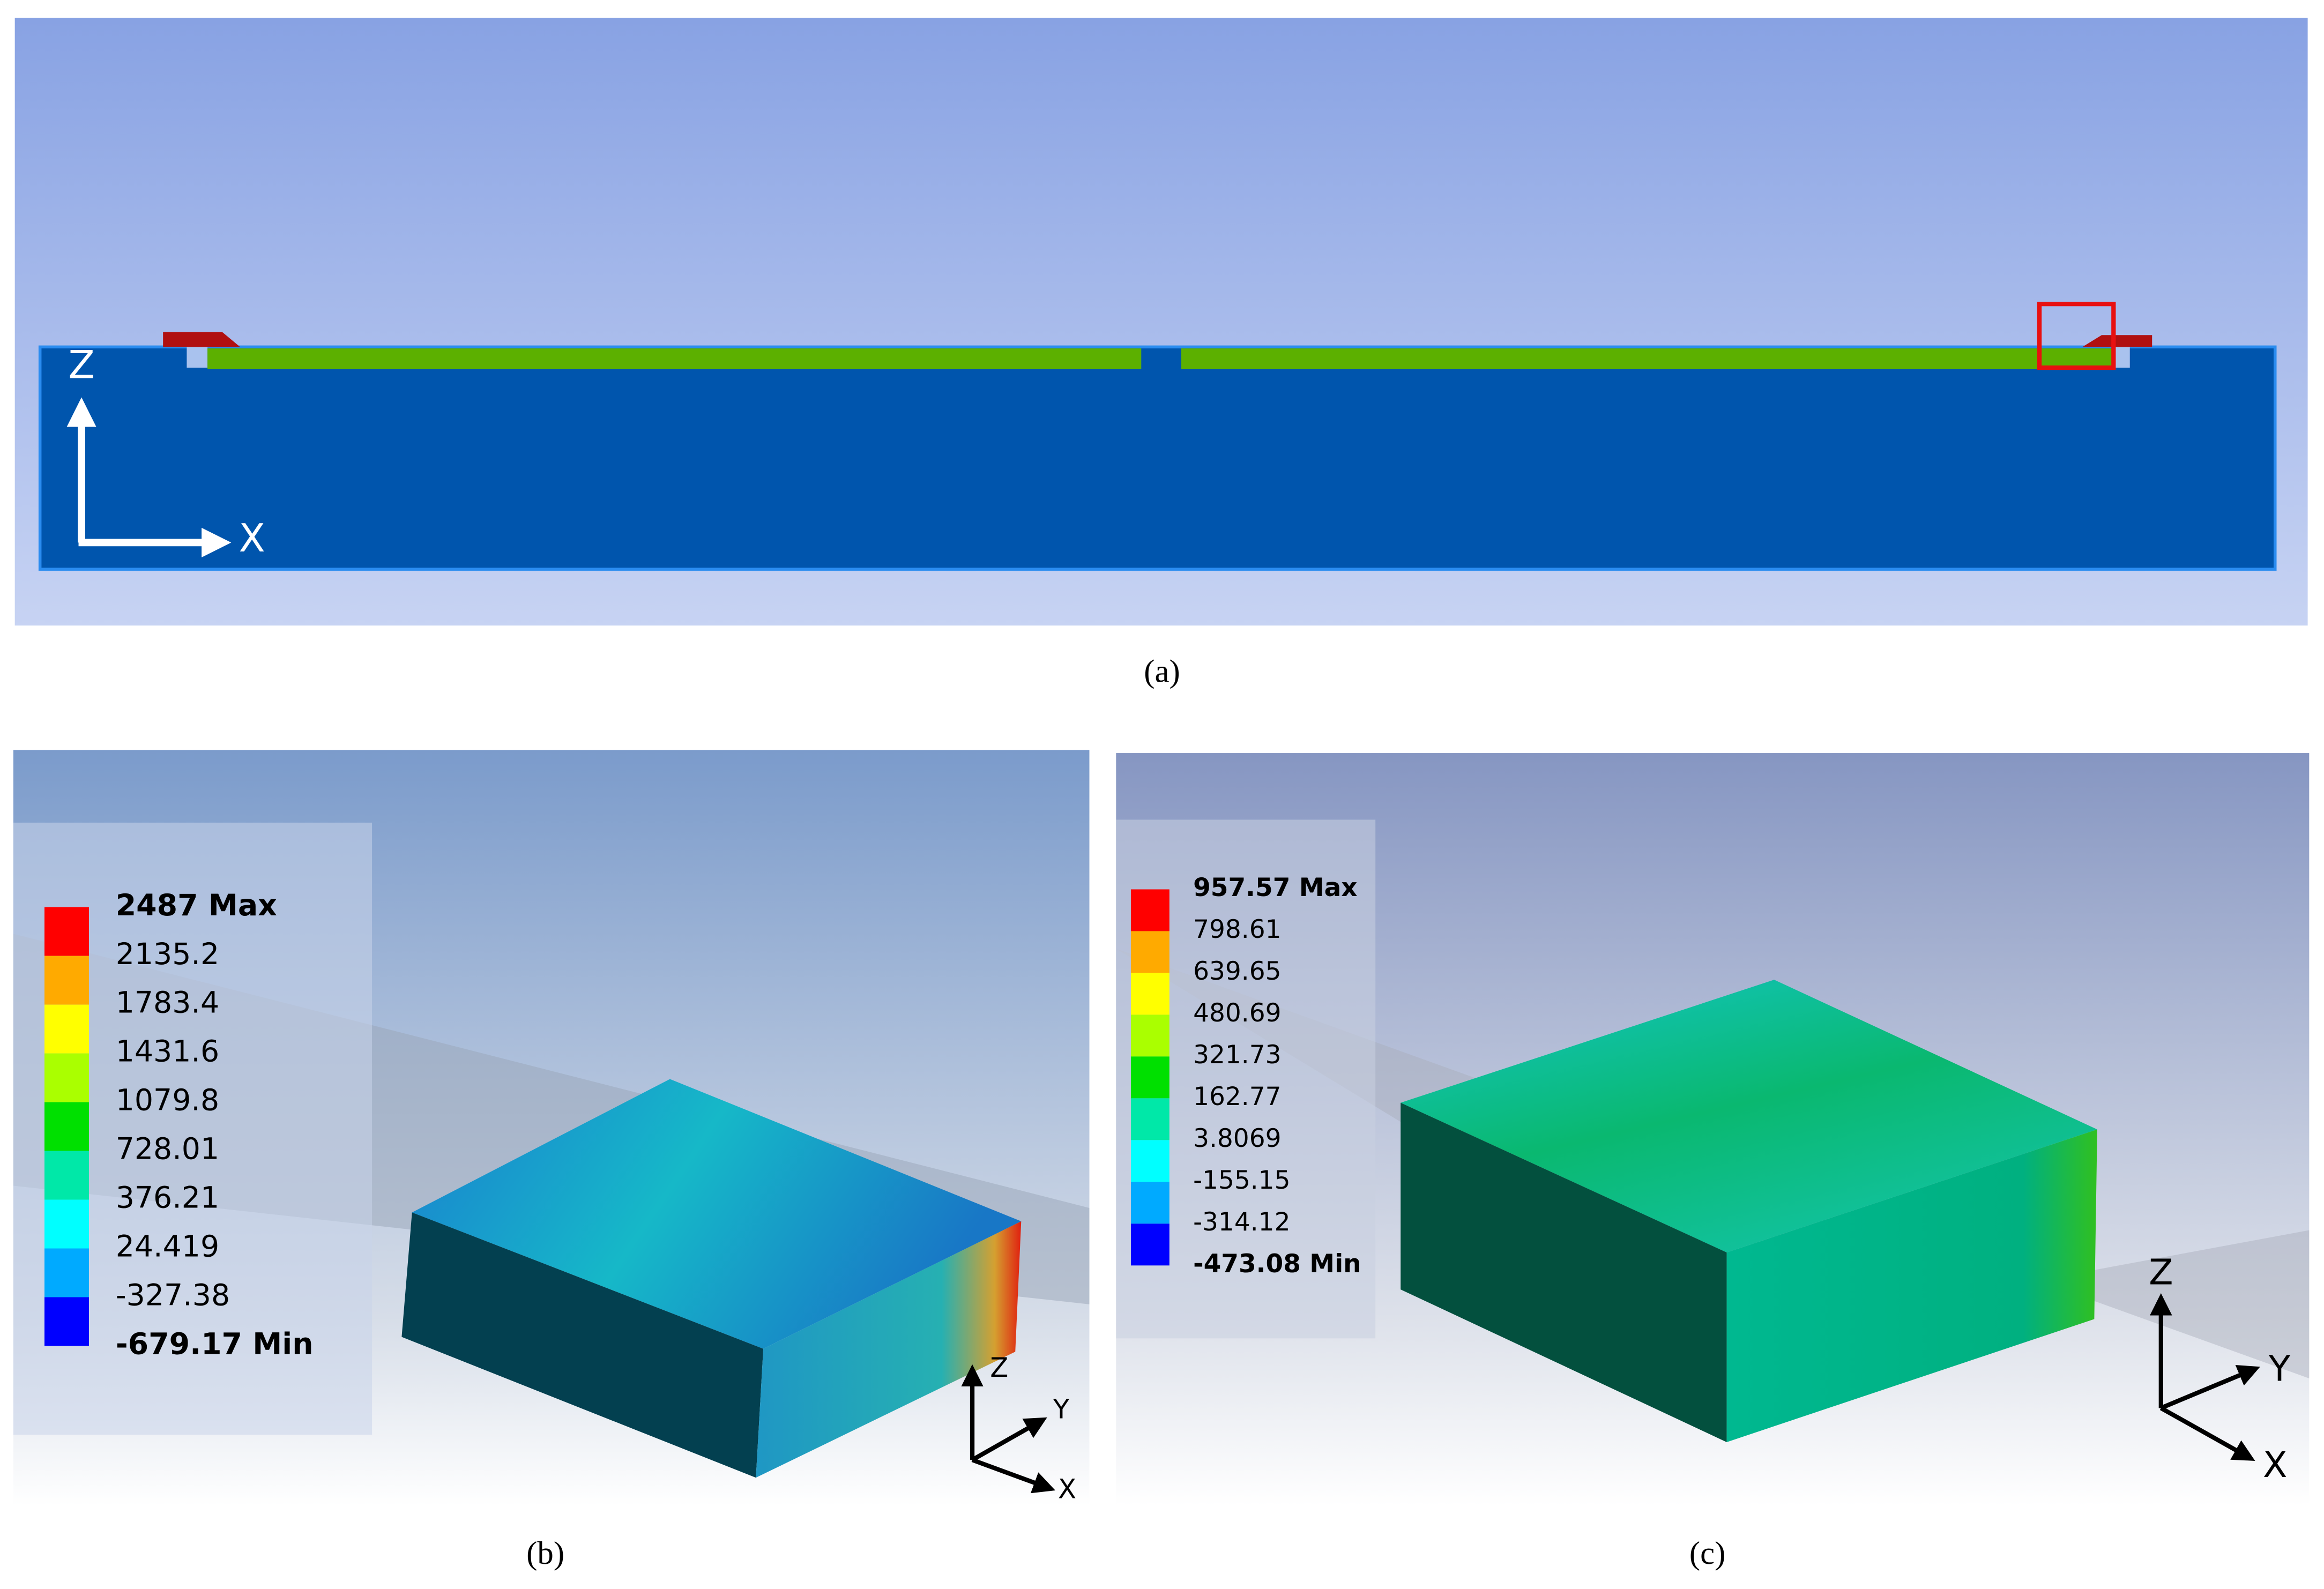  What do you see at coordinates (1241, 1180) in the screenshot?
I see `legend-level: -155.15` at bounding box center [1241, 1180].